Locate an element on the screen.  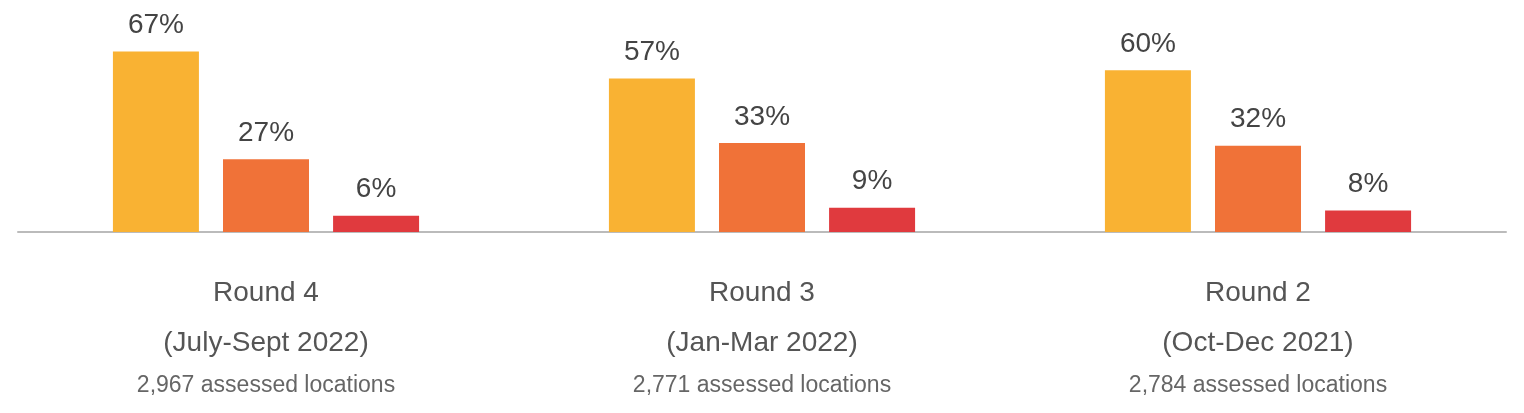
data-label: 6% is located at coordinates (376, 188).